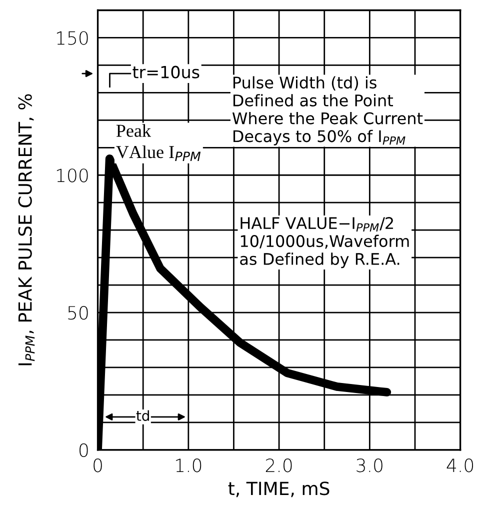 The height and width of the screenshot is (513, 477). Describe the element at coordinates (189, 465) in the screenshot. I see `x-tick-label: 1.0` at that location.